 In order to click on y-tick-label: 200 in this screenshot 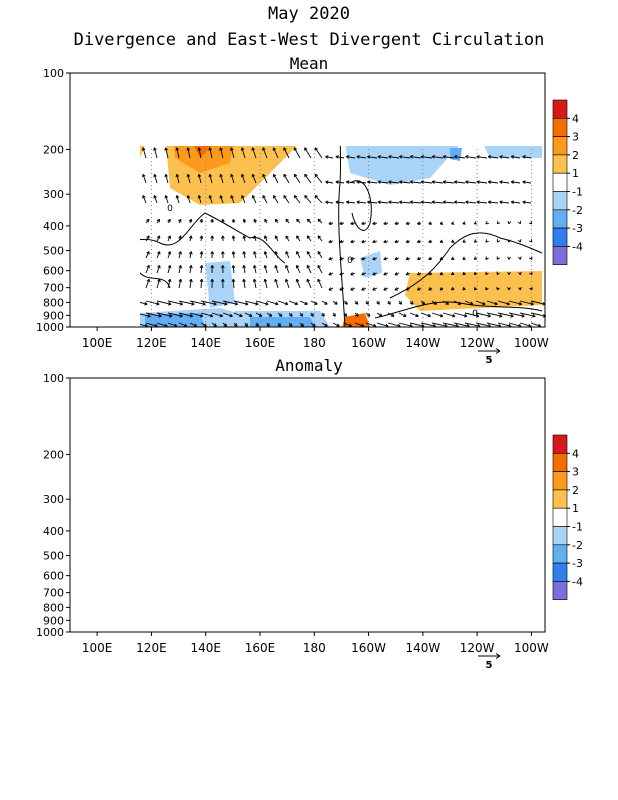, I will do `click(53, 149)`.